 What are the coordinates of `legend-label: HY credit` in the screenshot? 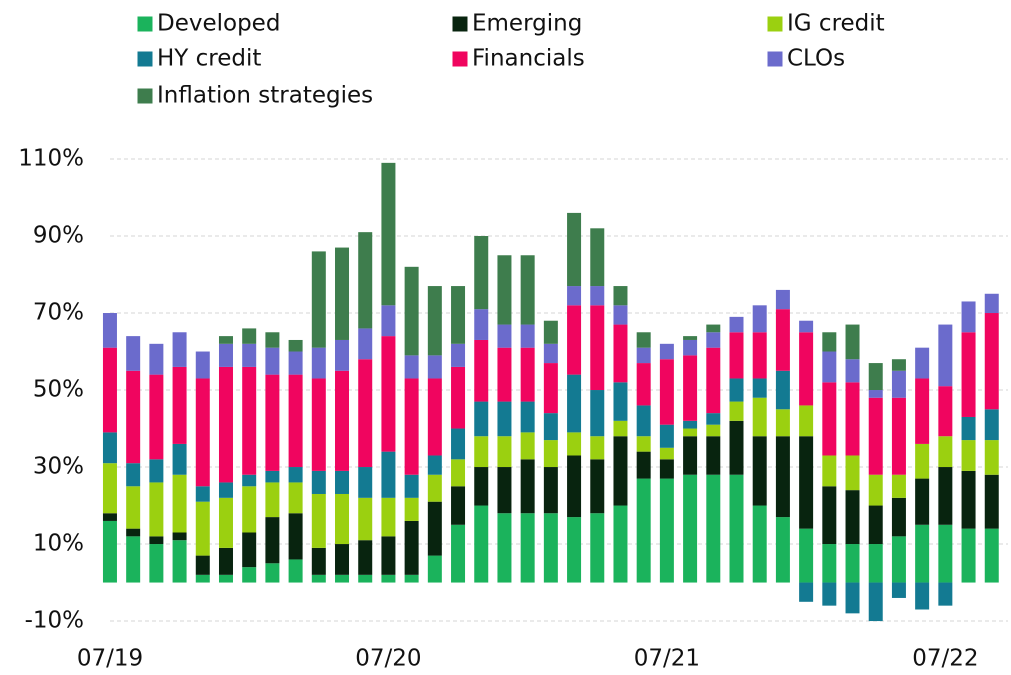 It's located at (209, 59).